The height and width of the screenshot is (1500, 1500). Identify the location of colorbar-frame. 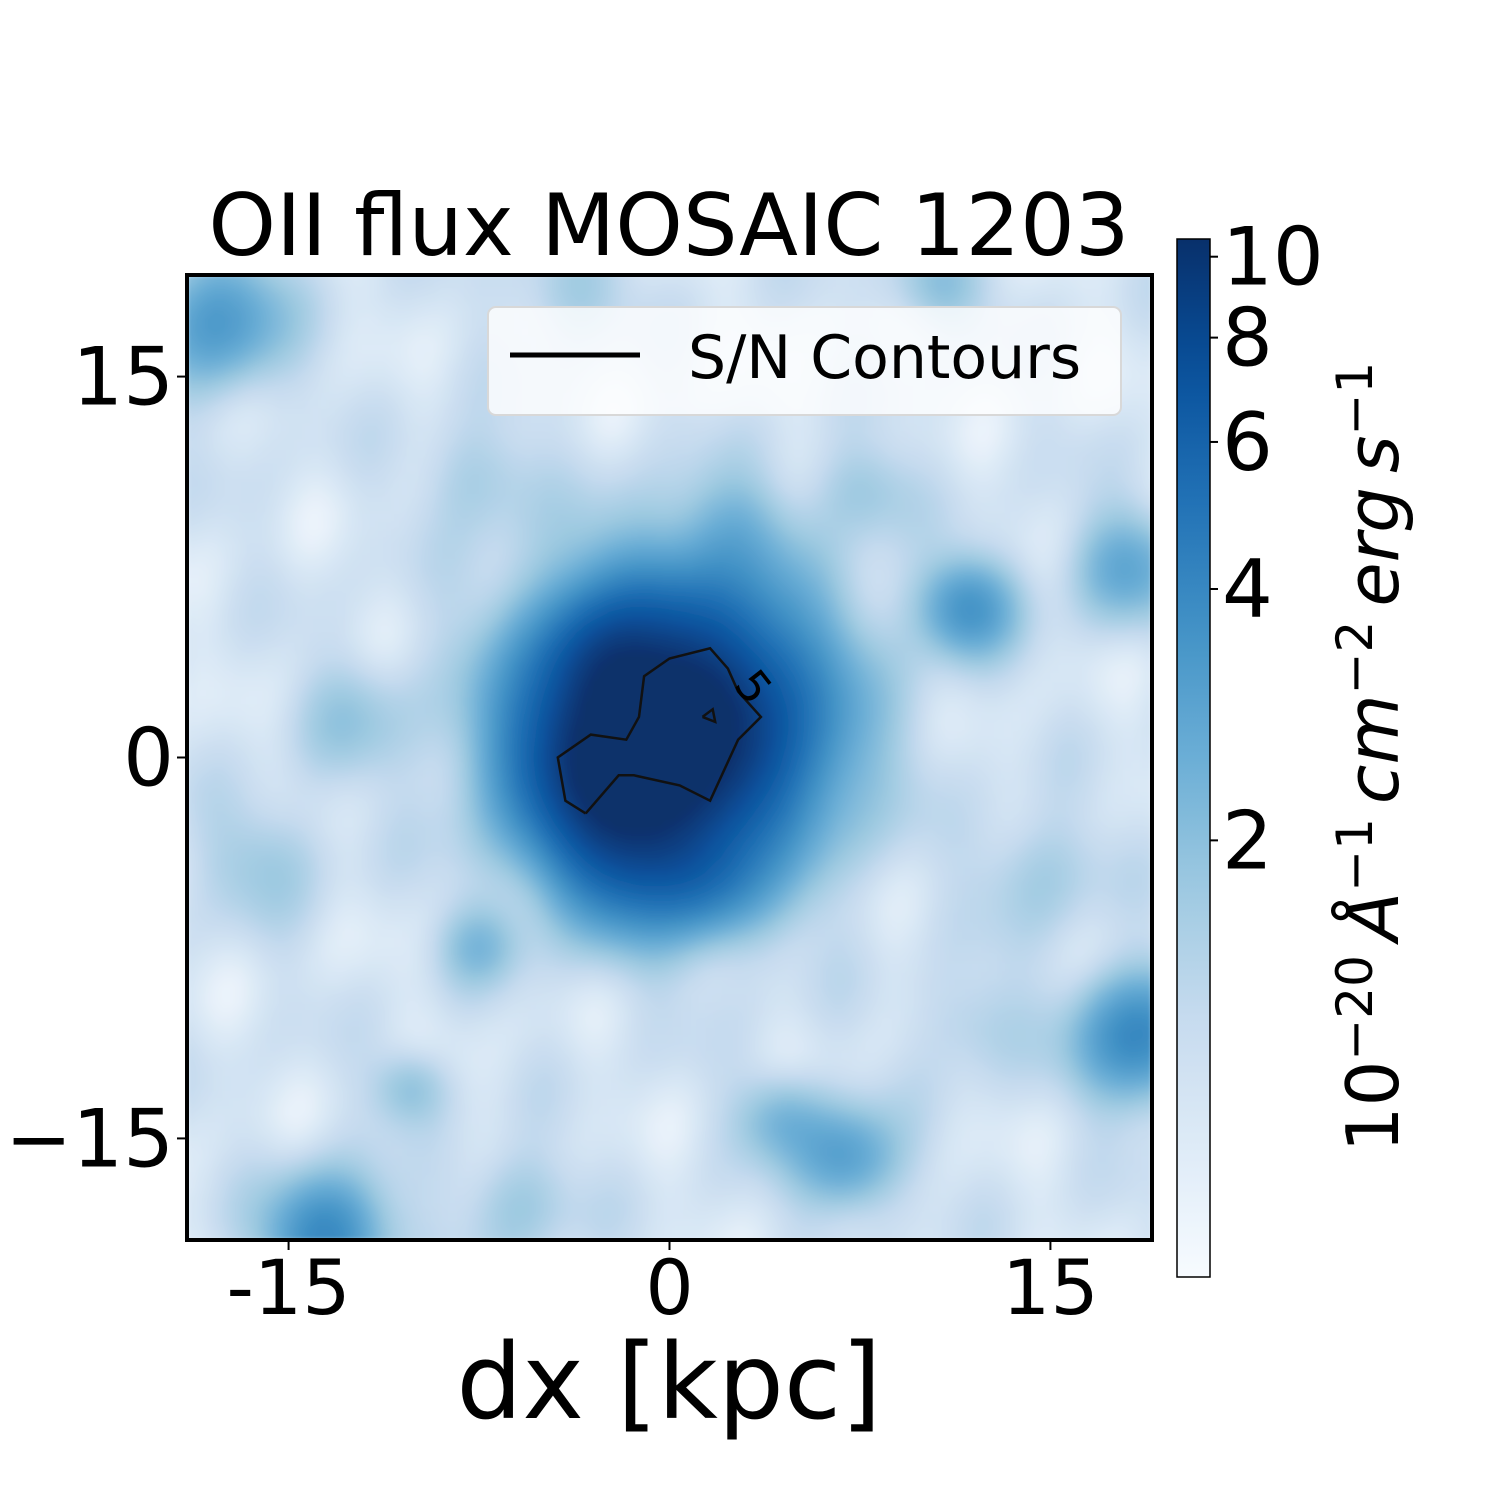
(1193, 758).